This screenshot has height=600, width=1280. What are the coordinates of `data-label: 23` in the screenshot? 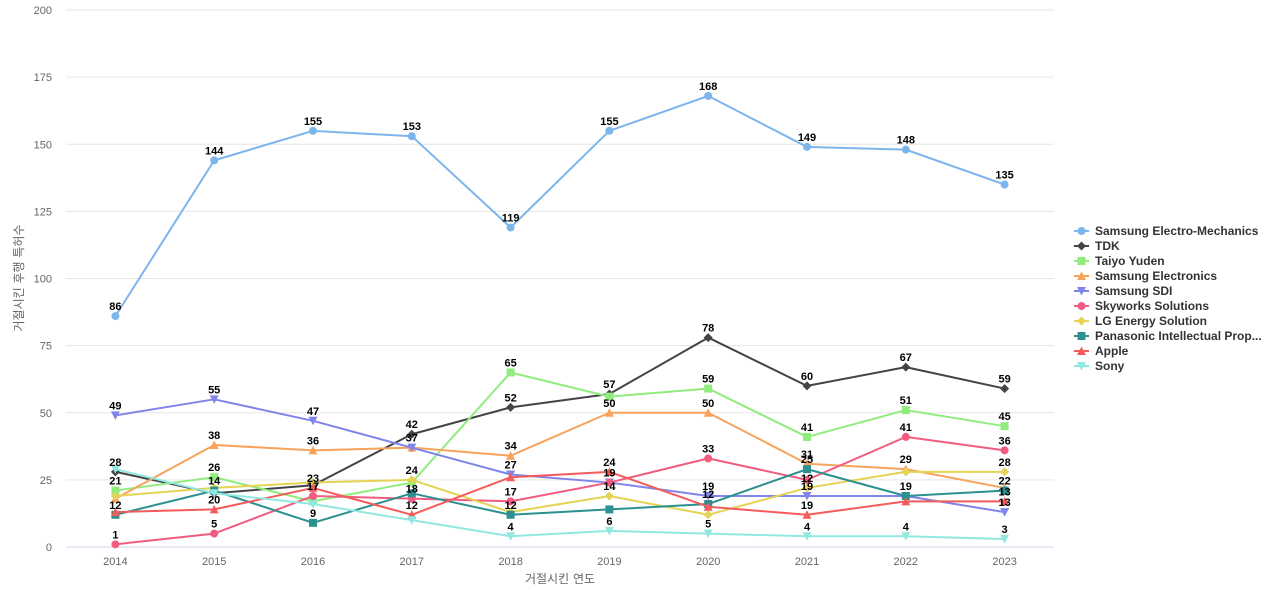 It's located at (313, 479).